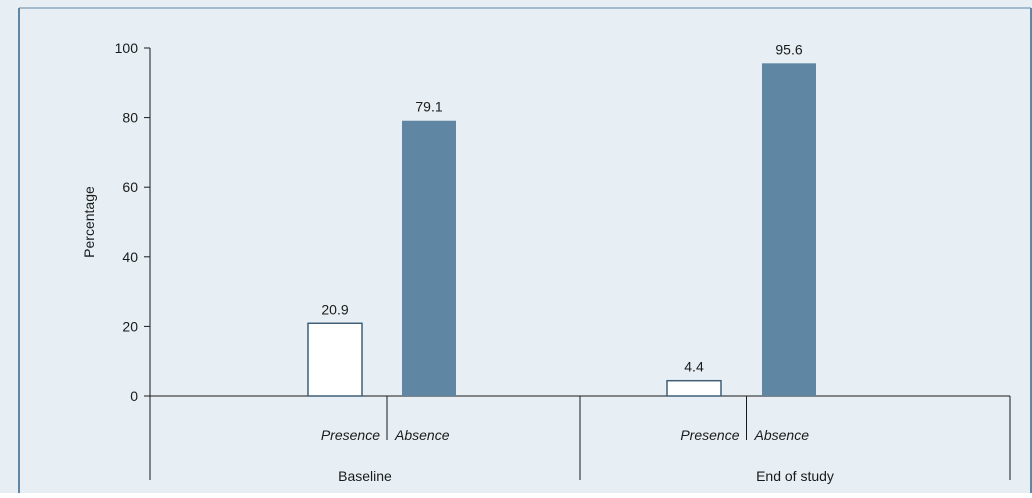 This screenshot has height=498, width=1032. Describe the element at coordinates (788, 49) in the screenshot. I see `data-label: 95.6` at that location.